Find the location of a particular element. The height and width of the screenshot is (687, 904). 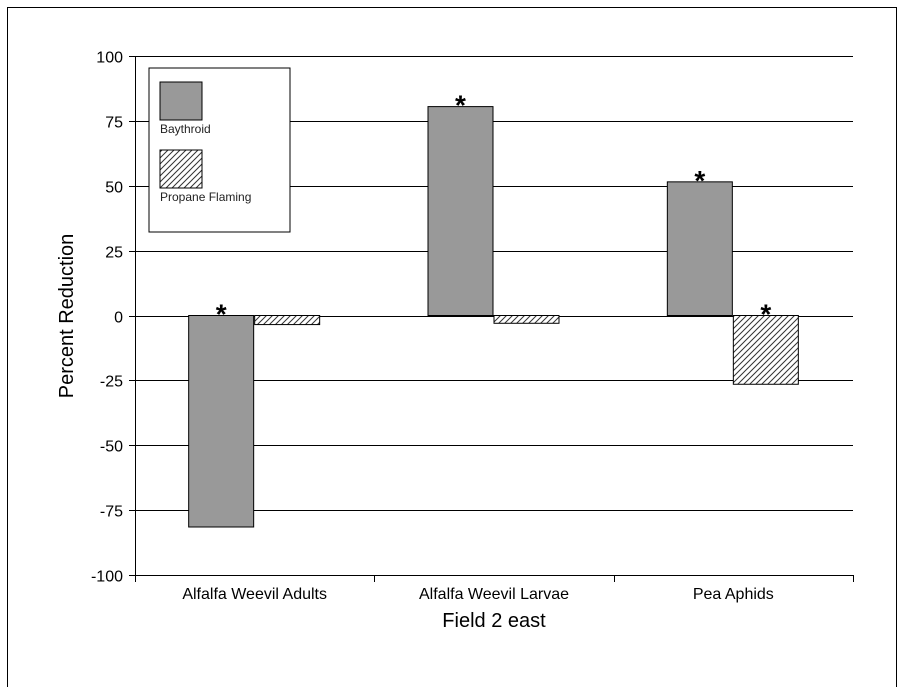

x-tick-label: Alfalfa Weevil Larvae is located at coordinates (494, 594).